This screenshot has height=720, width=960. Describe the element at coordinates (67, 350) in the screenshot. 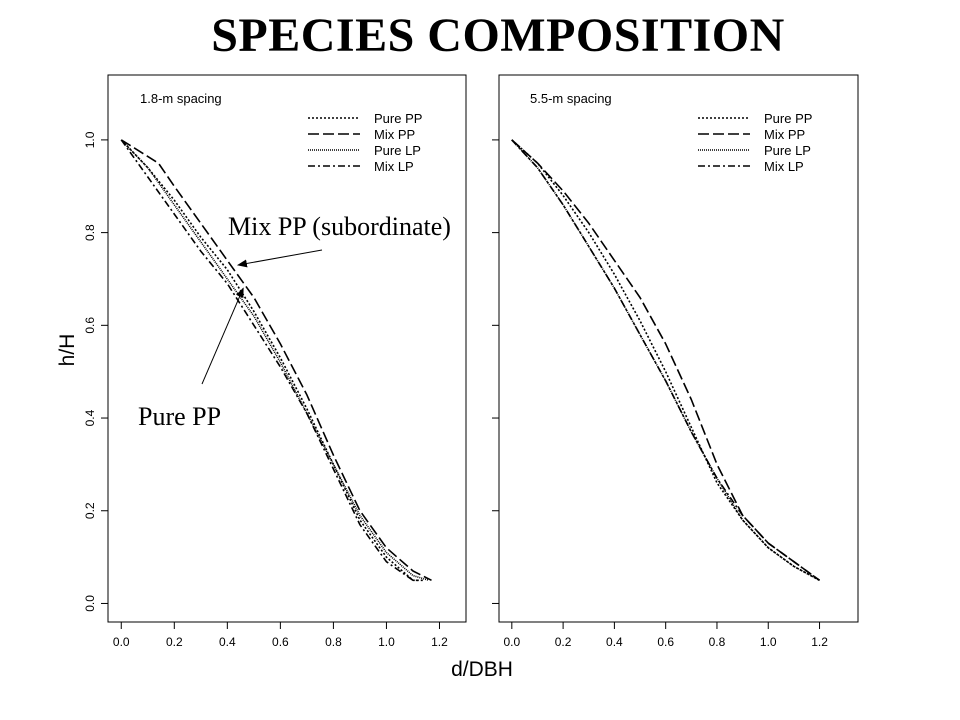

I see `y-axis-label: h/H` at that location.